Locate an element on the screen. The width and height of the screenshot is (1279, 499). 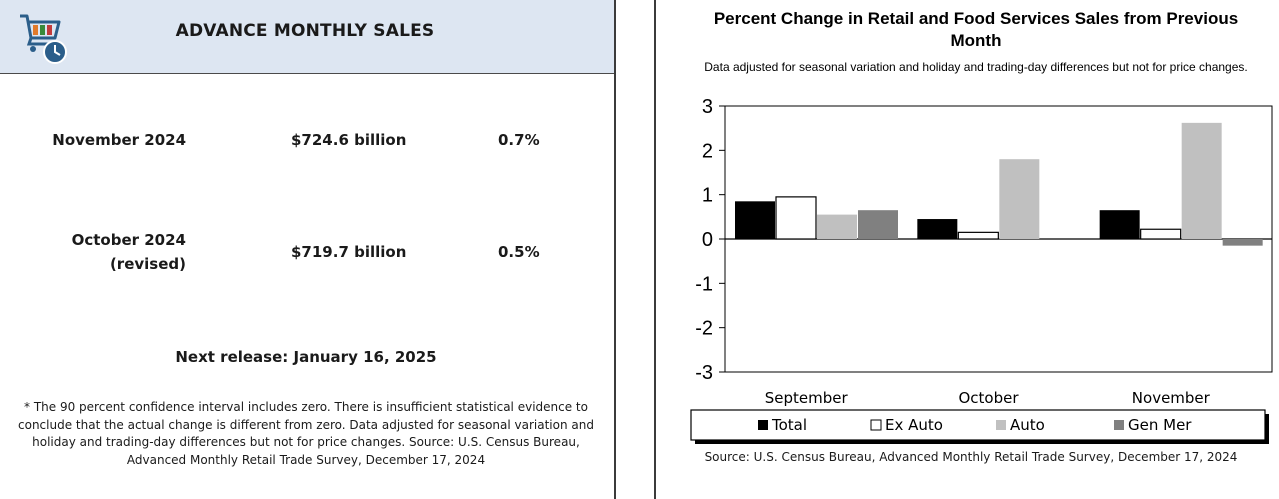
row-period-sublabel: (revised) is located at coordinates (147, 264).